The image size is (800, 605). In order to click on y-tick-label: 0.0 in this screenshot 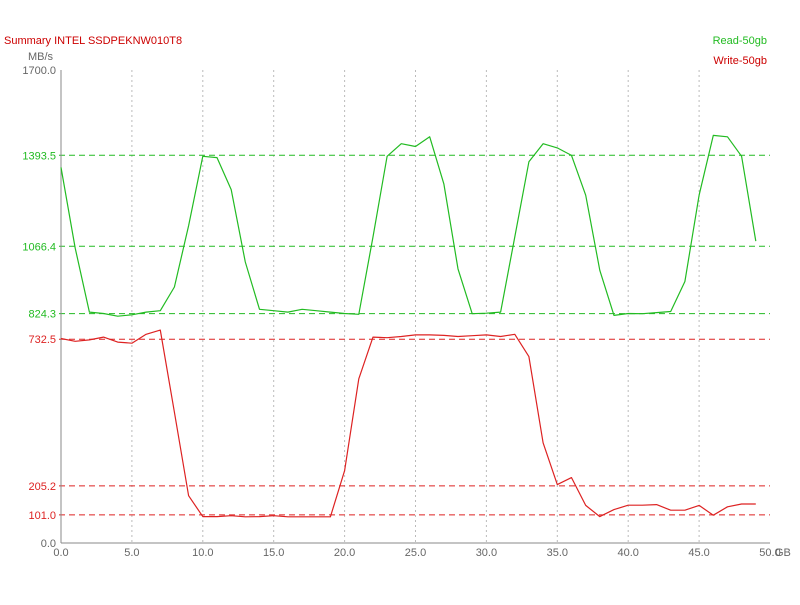, I will do `click(48, 544)`.